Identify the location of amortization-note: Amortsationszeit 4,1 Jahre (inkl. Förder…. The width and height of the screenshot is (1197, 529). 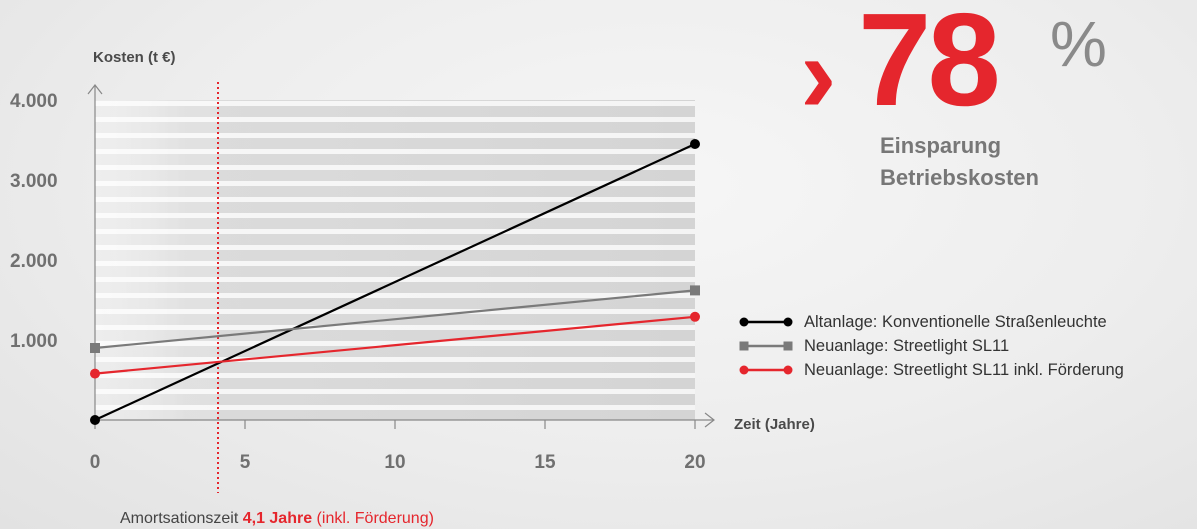
(277, 518).